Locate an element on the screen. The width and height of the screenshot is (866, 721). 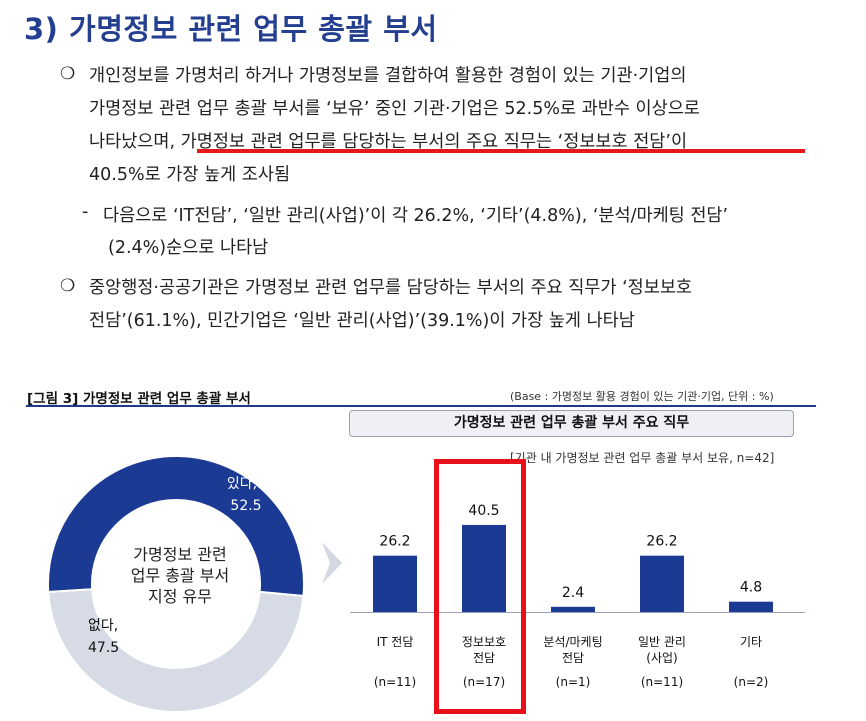
bar-sample-size: (n=2) is located at coordinates (751, 682).